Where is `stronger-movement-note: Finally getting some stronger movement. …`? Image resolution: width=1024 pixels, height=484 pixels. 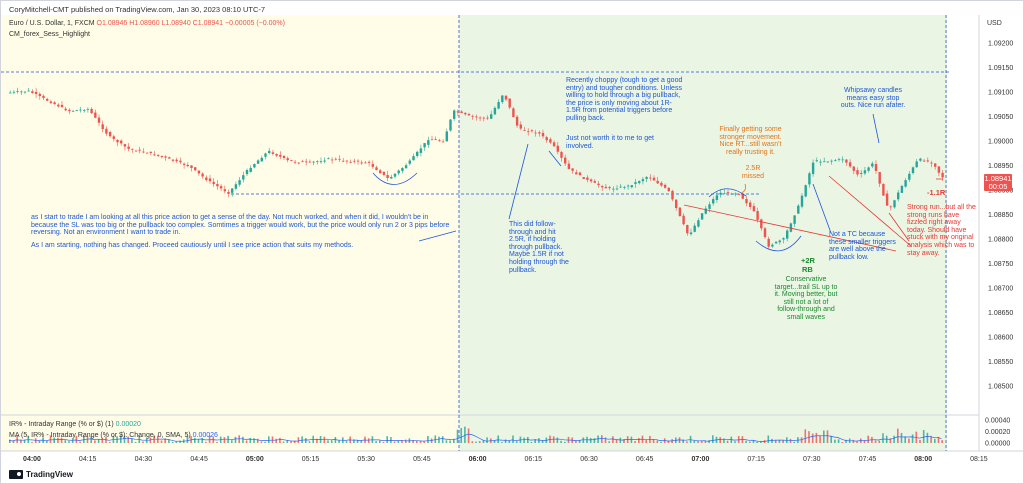 stronger-movement-note: Finally getting some stronger movement. … is located at coordinates (750, 141).